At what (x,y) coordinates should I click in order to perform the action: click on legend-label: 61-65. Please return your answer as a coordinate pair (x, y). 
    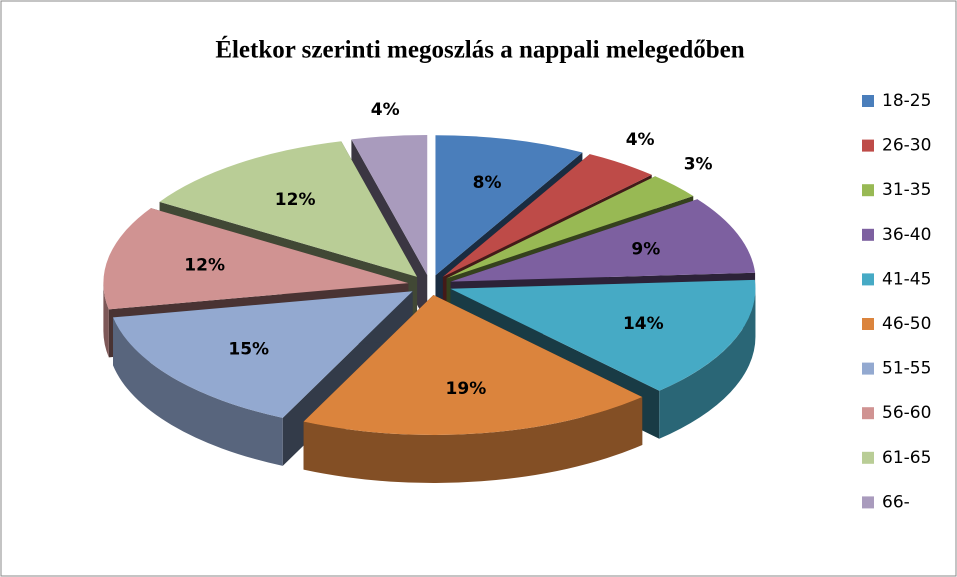
    Looking at the image, I should click on (906, 458).